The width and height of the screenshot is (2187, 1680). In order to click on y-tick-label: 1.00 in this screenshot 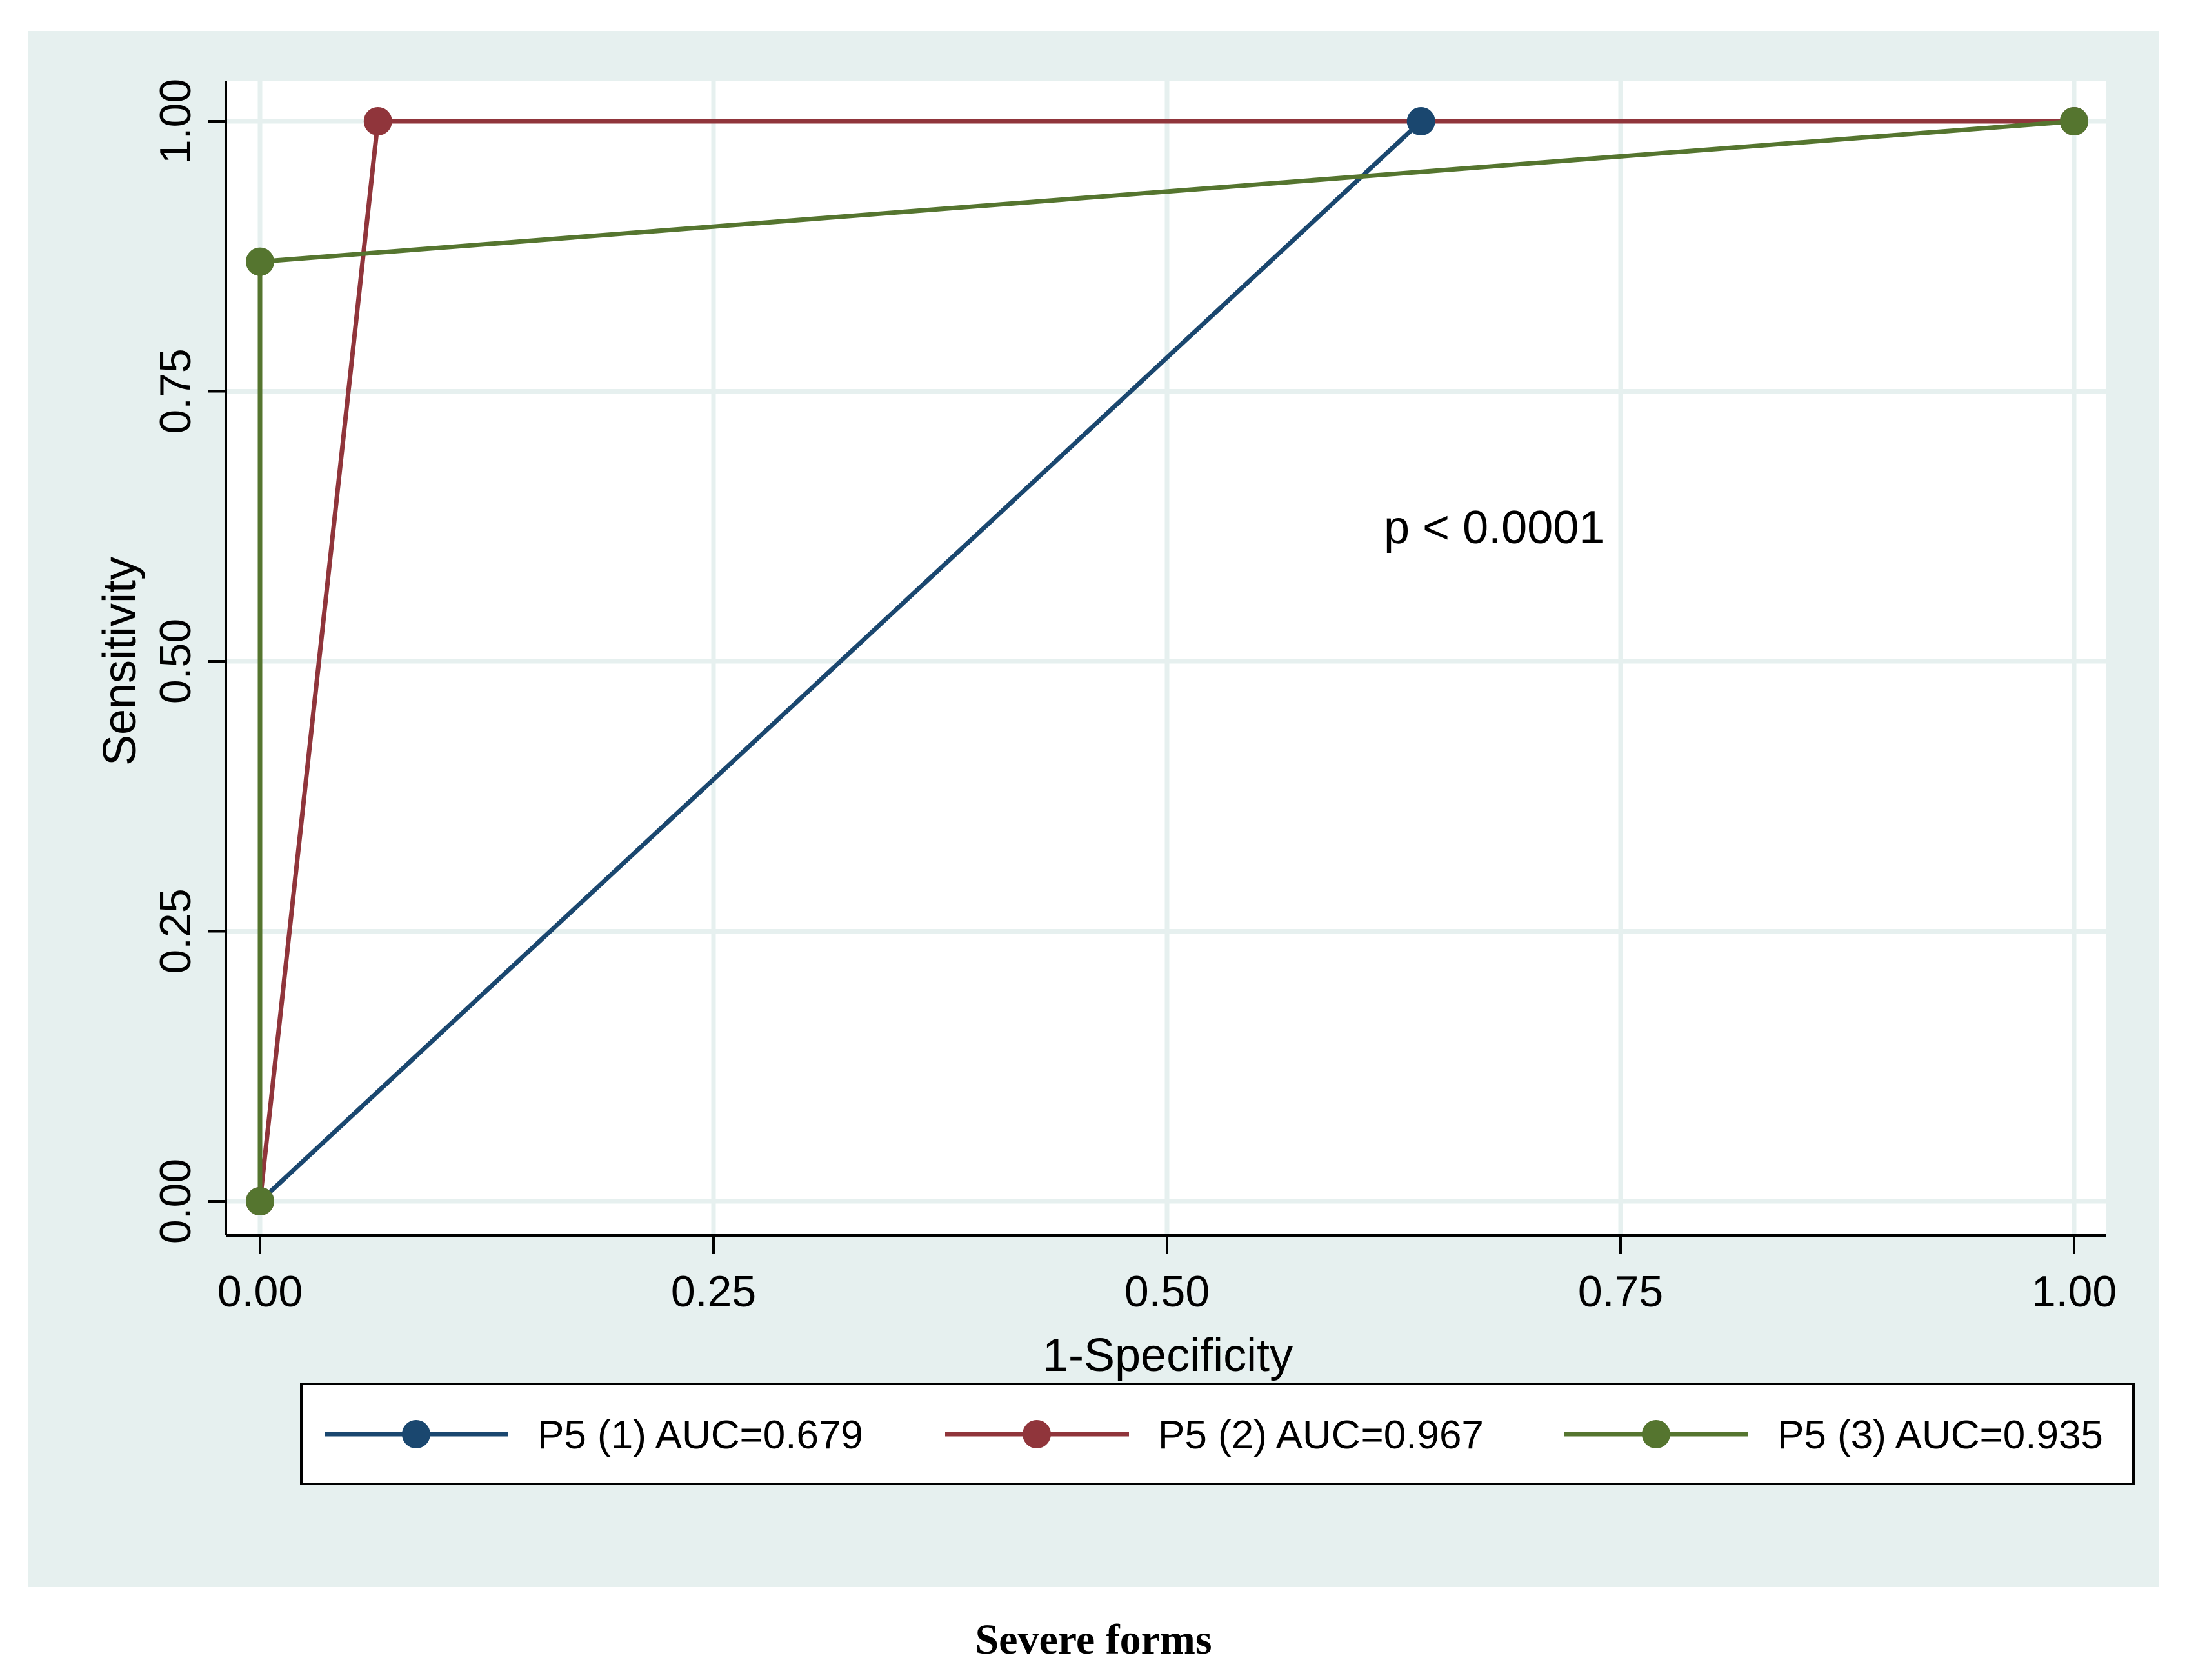, I will do `click(175, 122)`.